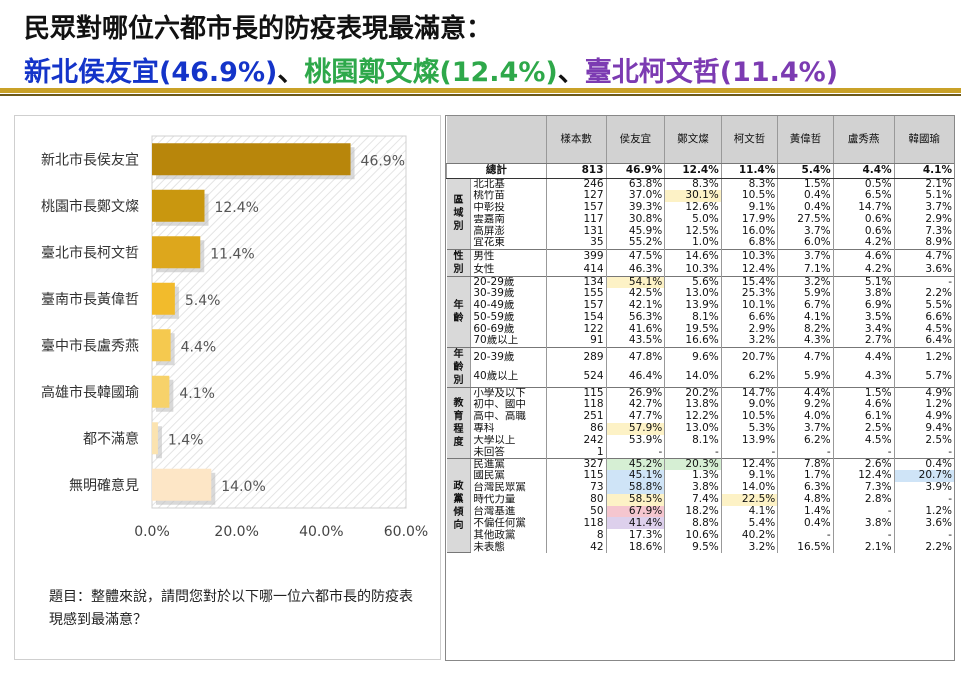  I want to click on leader-2-text: 桃園鄭文燦(12.4%), so click(431, 72).